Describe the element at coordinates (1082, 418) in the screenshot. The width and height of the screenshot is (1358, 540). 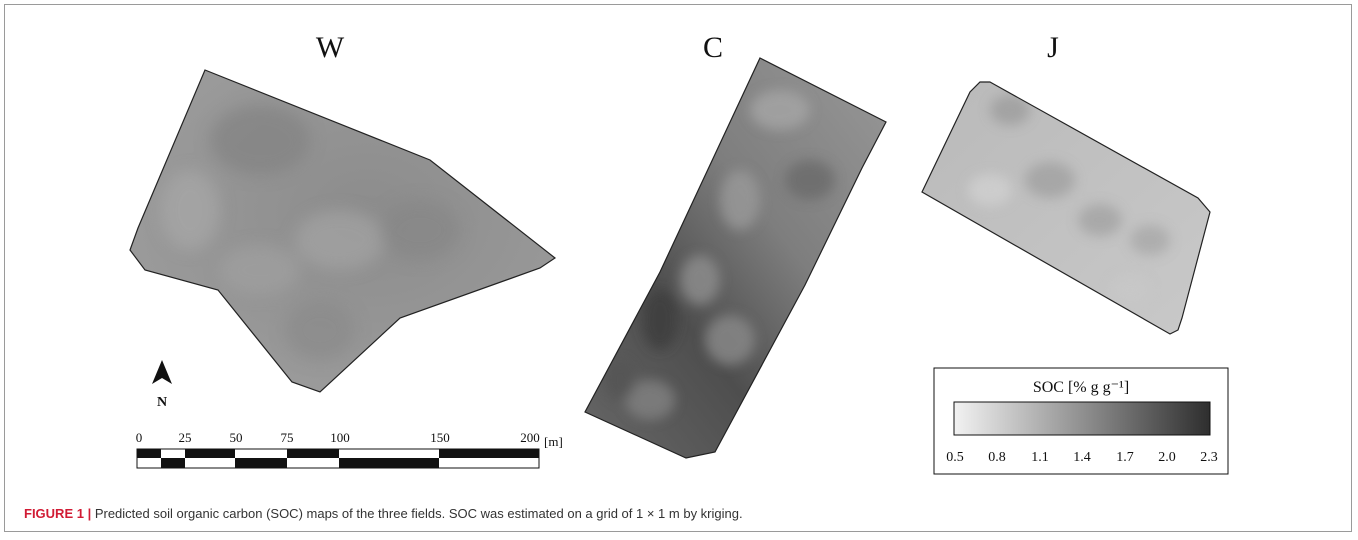
I see `legend-color-bar` at that location.